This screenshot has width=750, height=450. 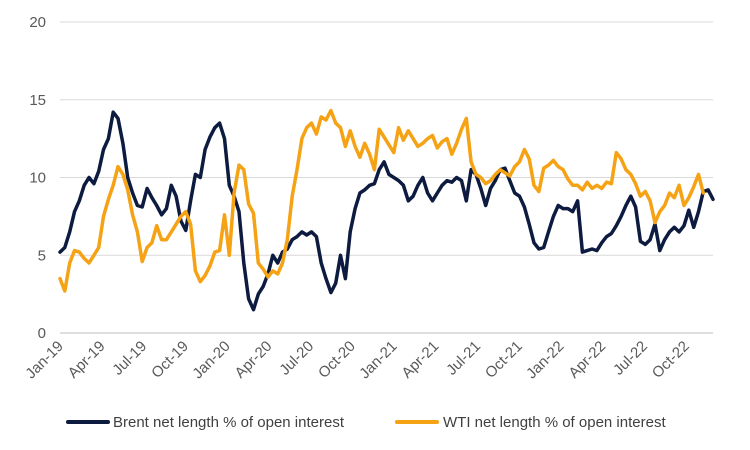 What do you see at coordinates (378, 360) in the screenshot?
I see `x-tick-label: Jan-21` at bounding box center [378, 360].